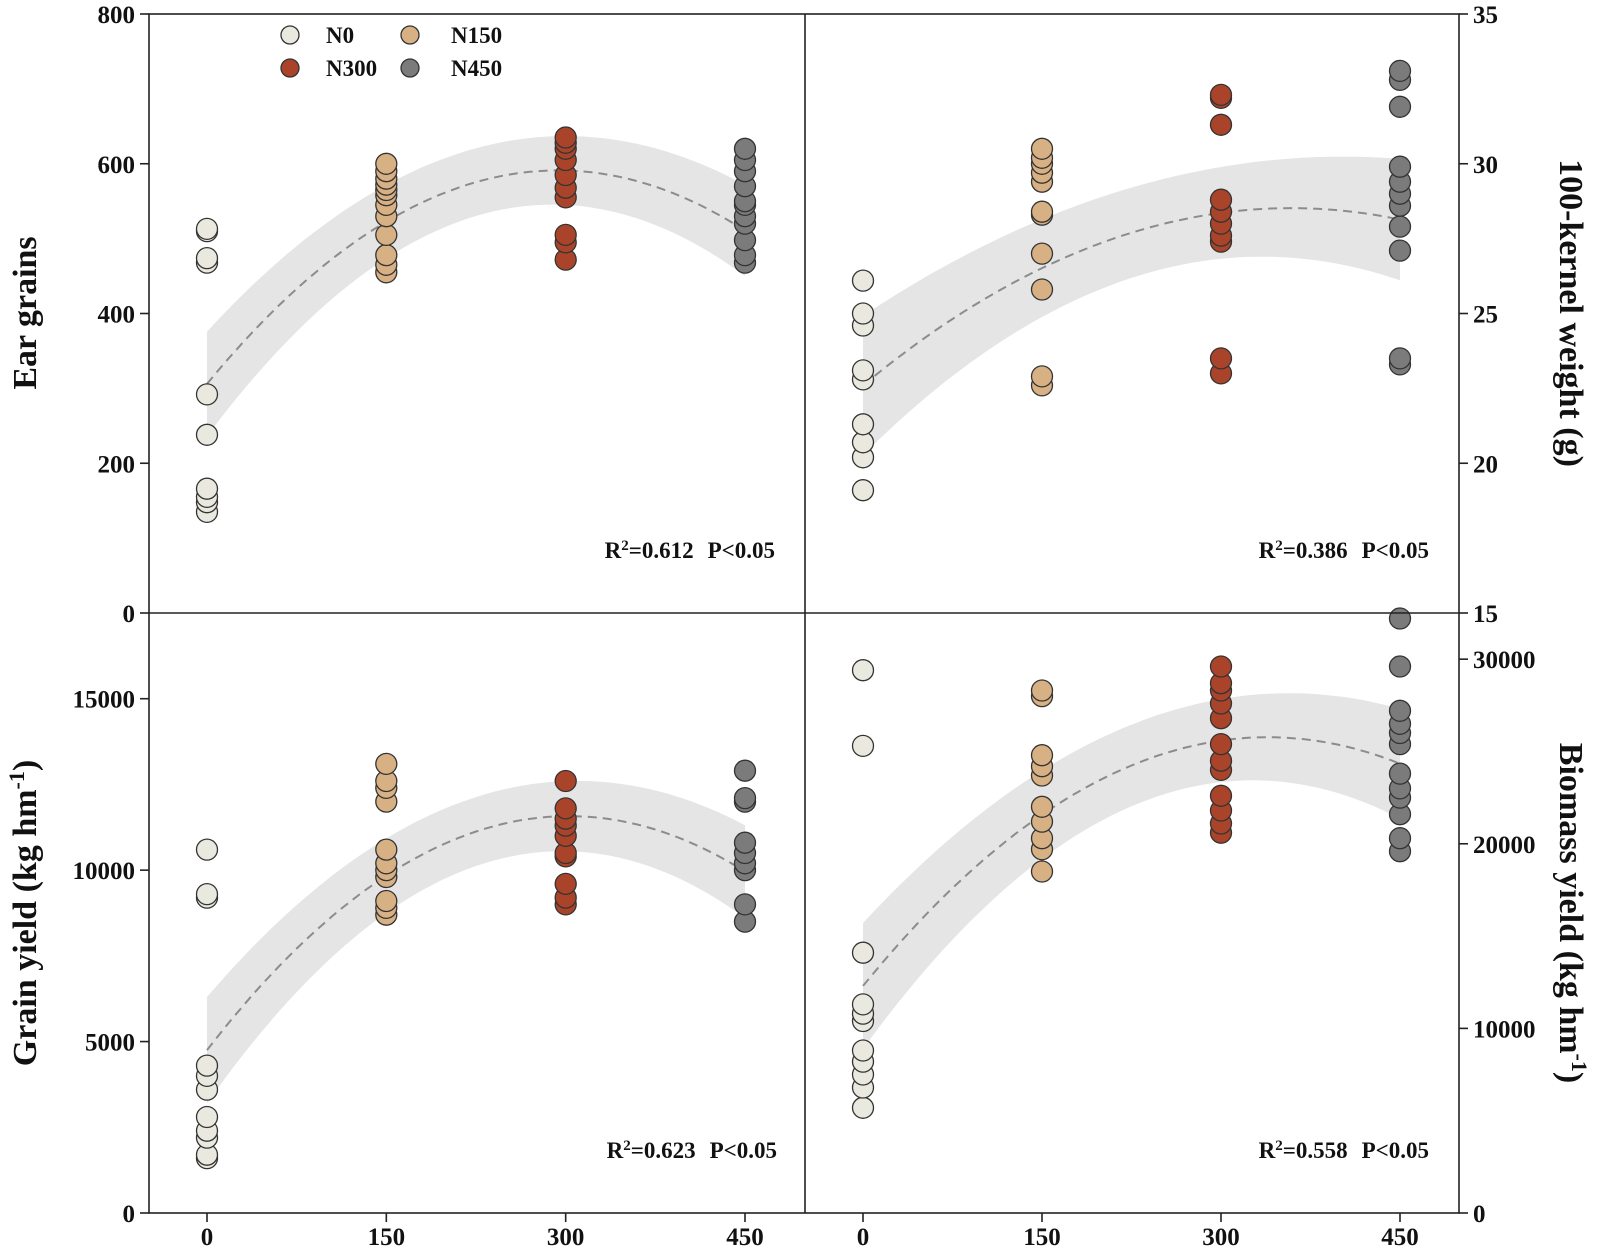 The height and width of the screenshot is (1247, 1602). What do you see at coordinates (661, 550) in the screenshot?
I see `stat-r2-top-left: =0.612` at bounding box center [661, 550].